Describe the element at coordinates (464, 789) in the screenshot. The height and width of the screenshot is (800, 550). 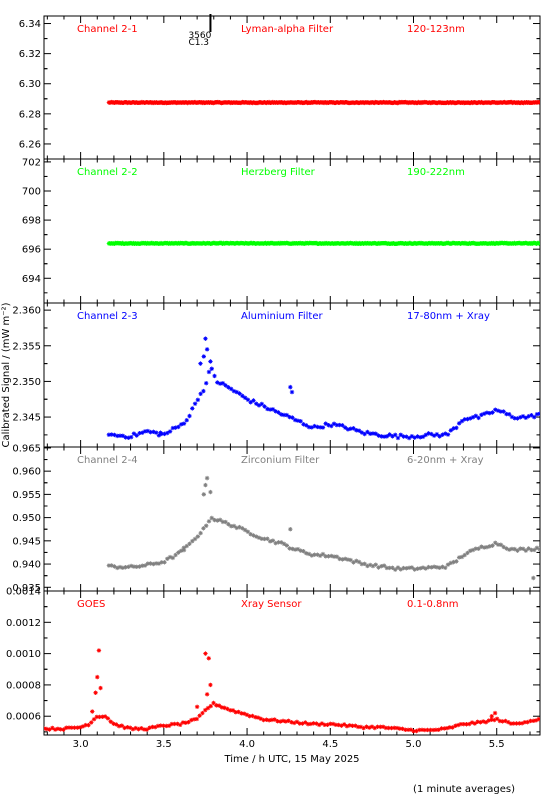
I see `footer-note: (1 minute averages)` at that location.